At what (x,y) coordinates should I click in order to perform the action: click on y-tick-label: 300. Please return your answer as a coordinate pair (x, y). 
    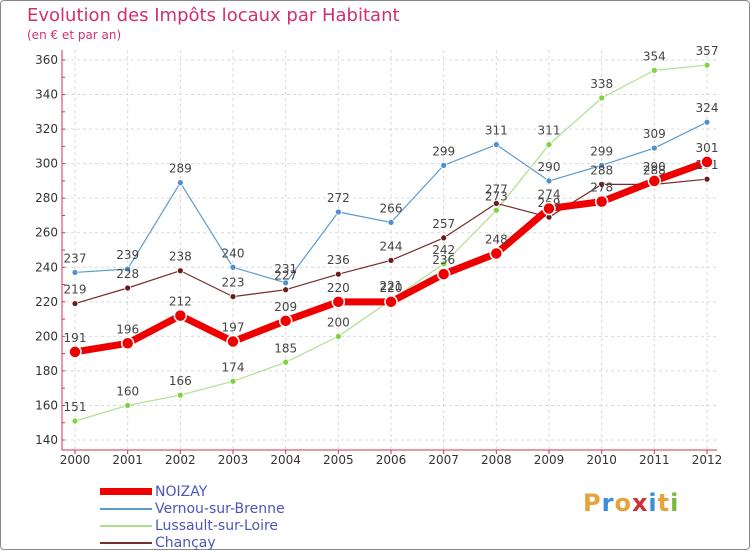
    Looking at the image, I should click on (46, 164).